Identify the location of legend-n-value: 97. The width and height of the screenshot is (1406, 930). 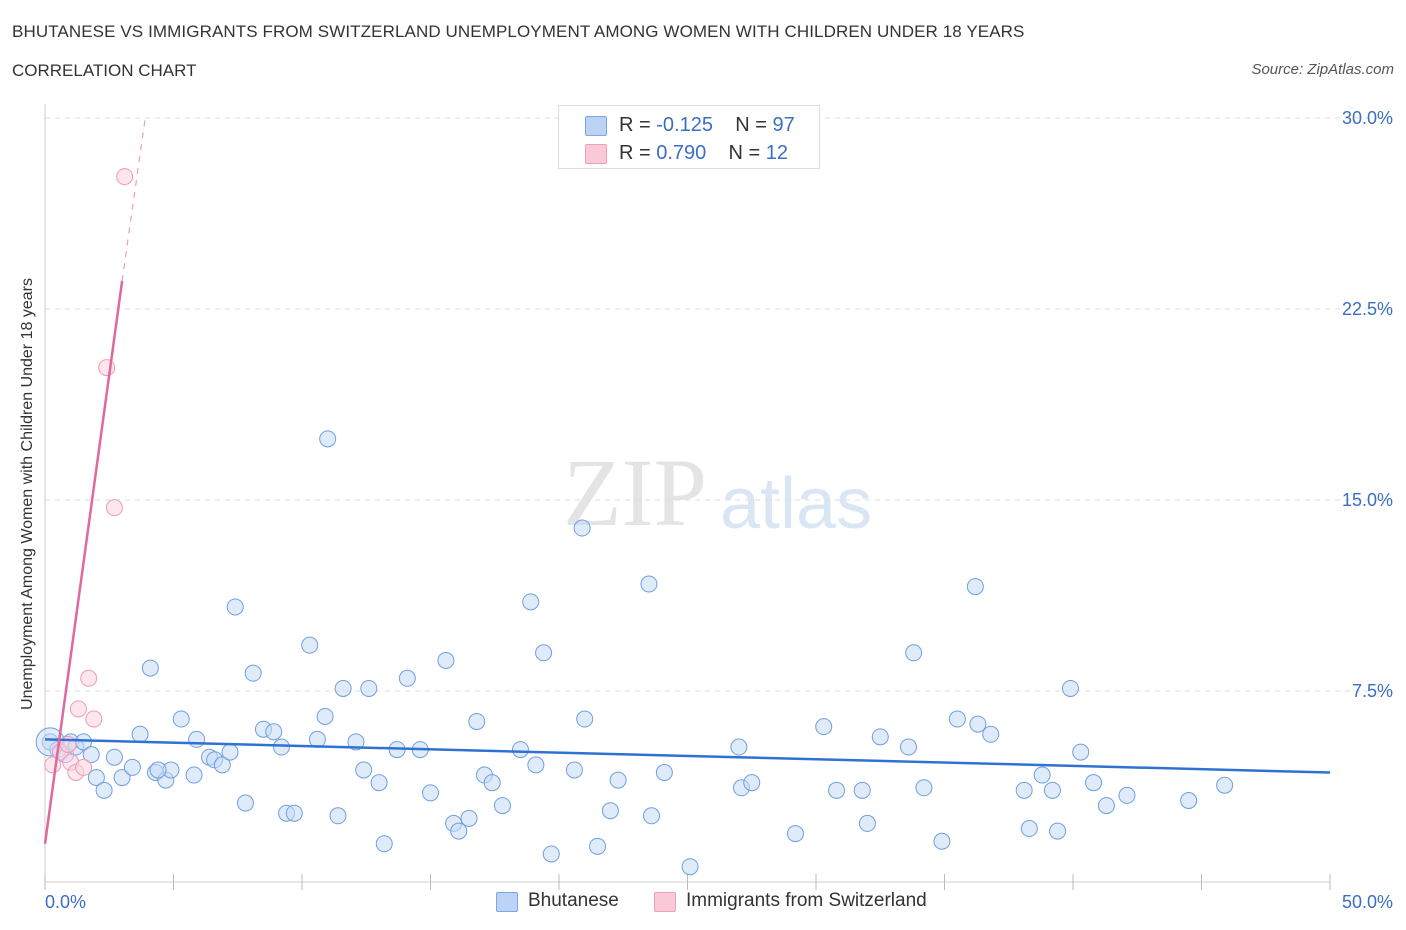
(783, 125).